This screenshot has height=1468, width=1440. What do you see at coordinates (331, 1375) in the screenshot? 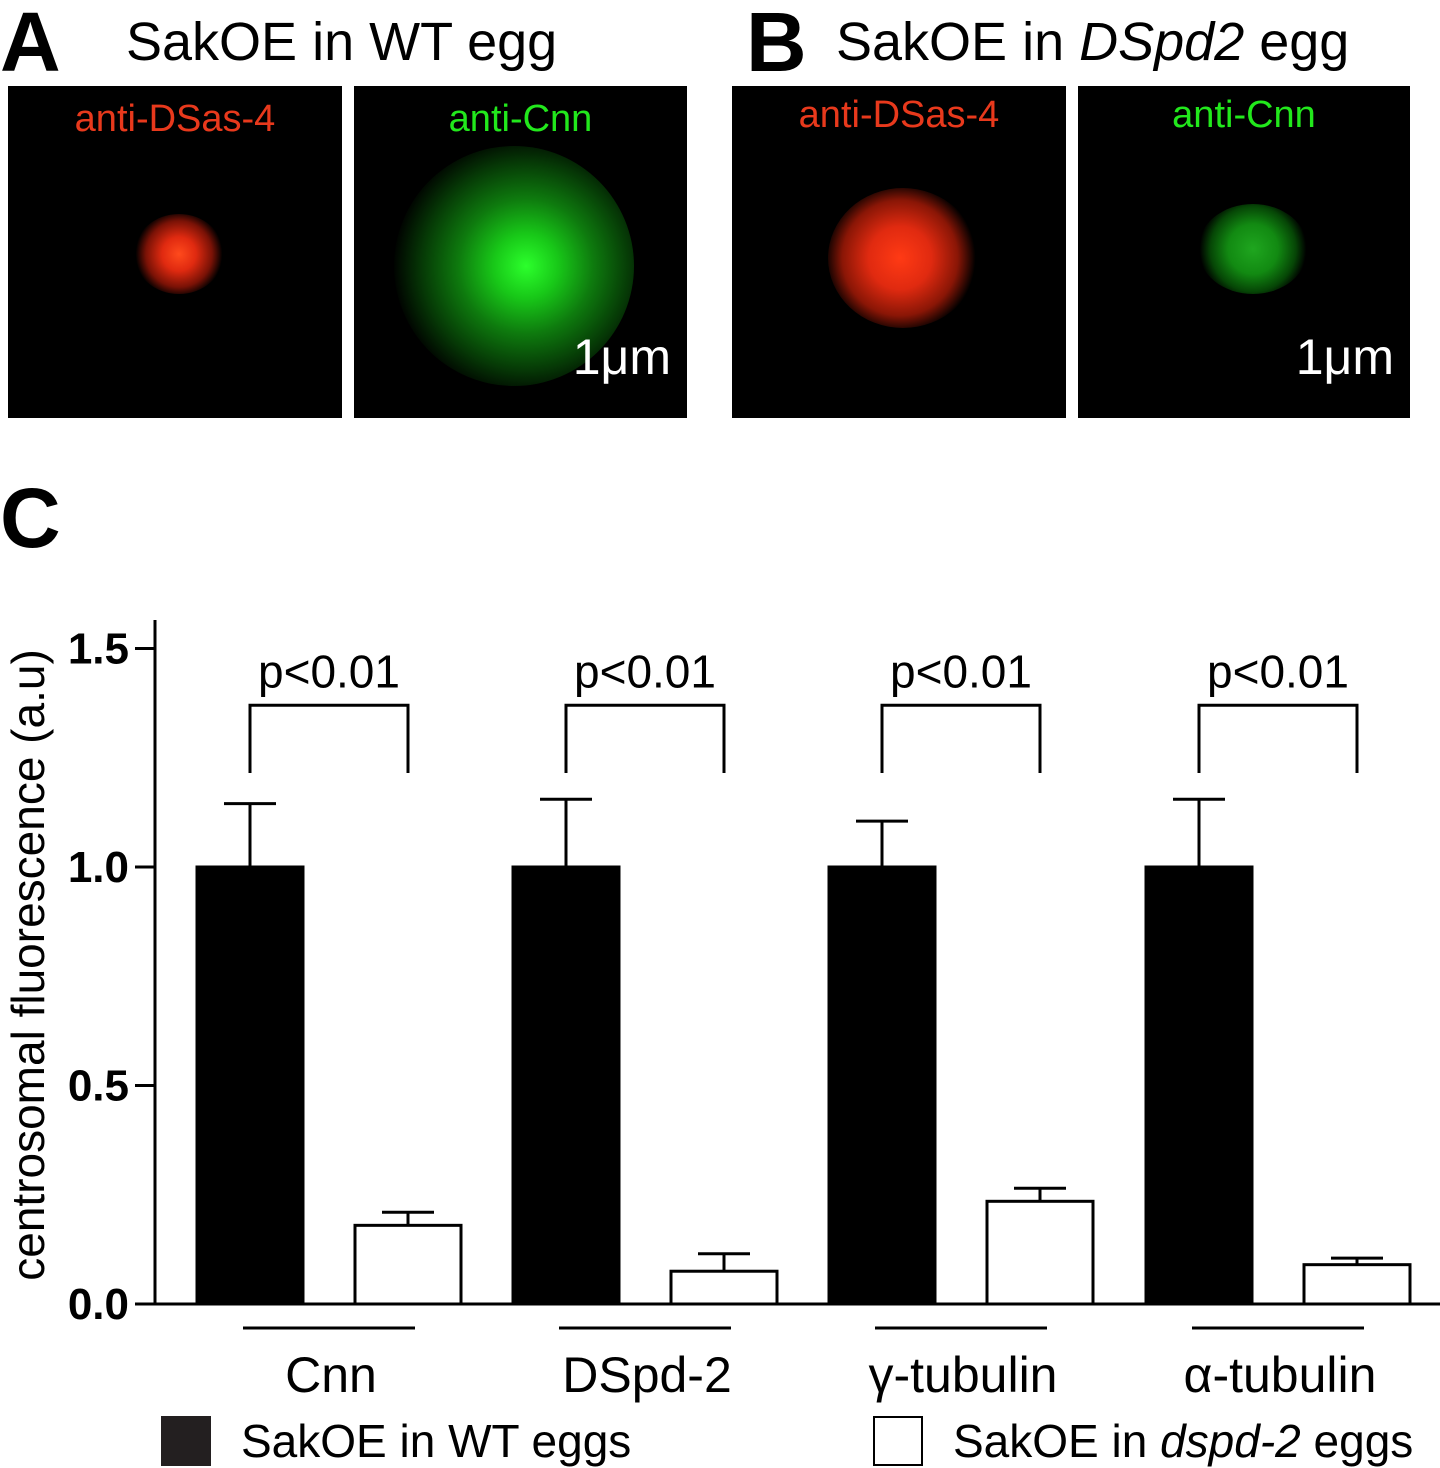
I see `category-label: Cnn` at bounding box center [331, 1375].